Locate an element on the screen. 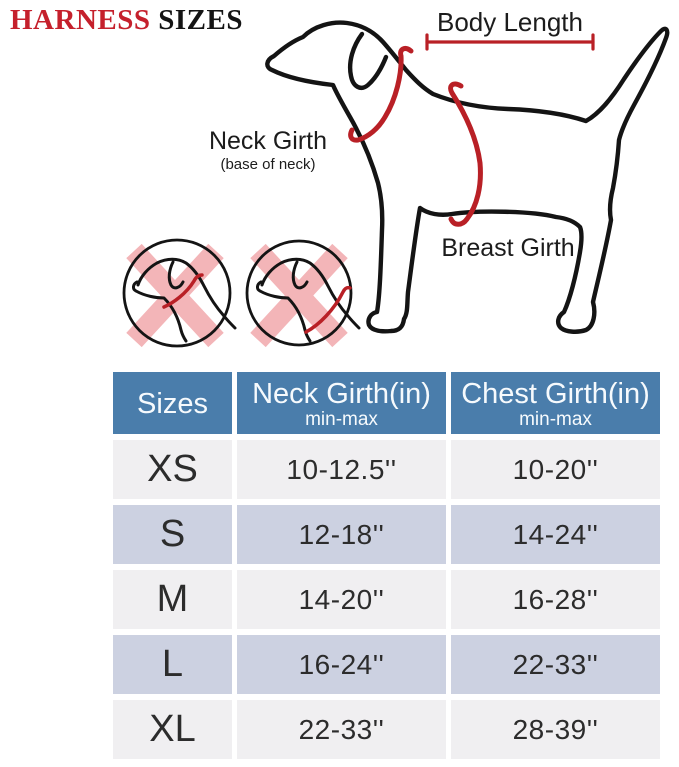  neck-girth-sublabel: (base of neck) is located at coordinates (268, 164).